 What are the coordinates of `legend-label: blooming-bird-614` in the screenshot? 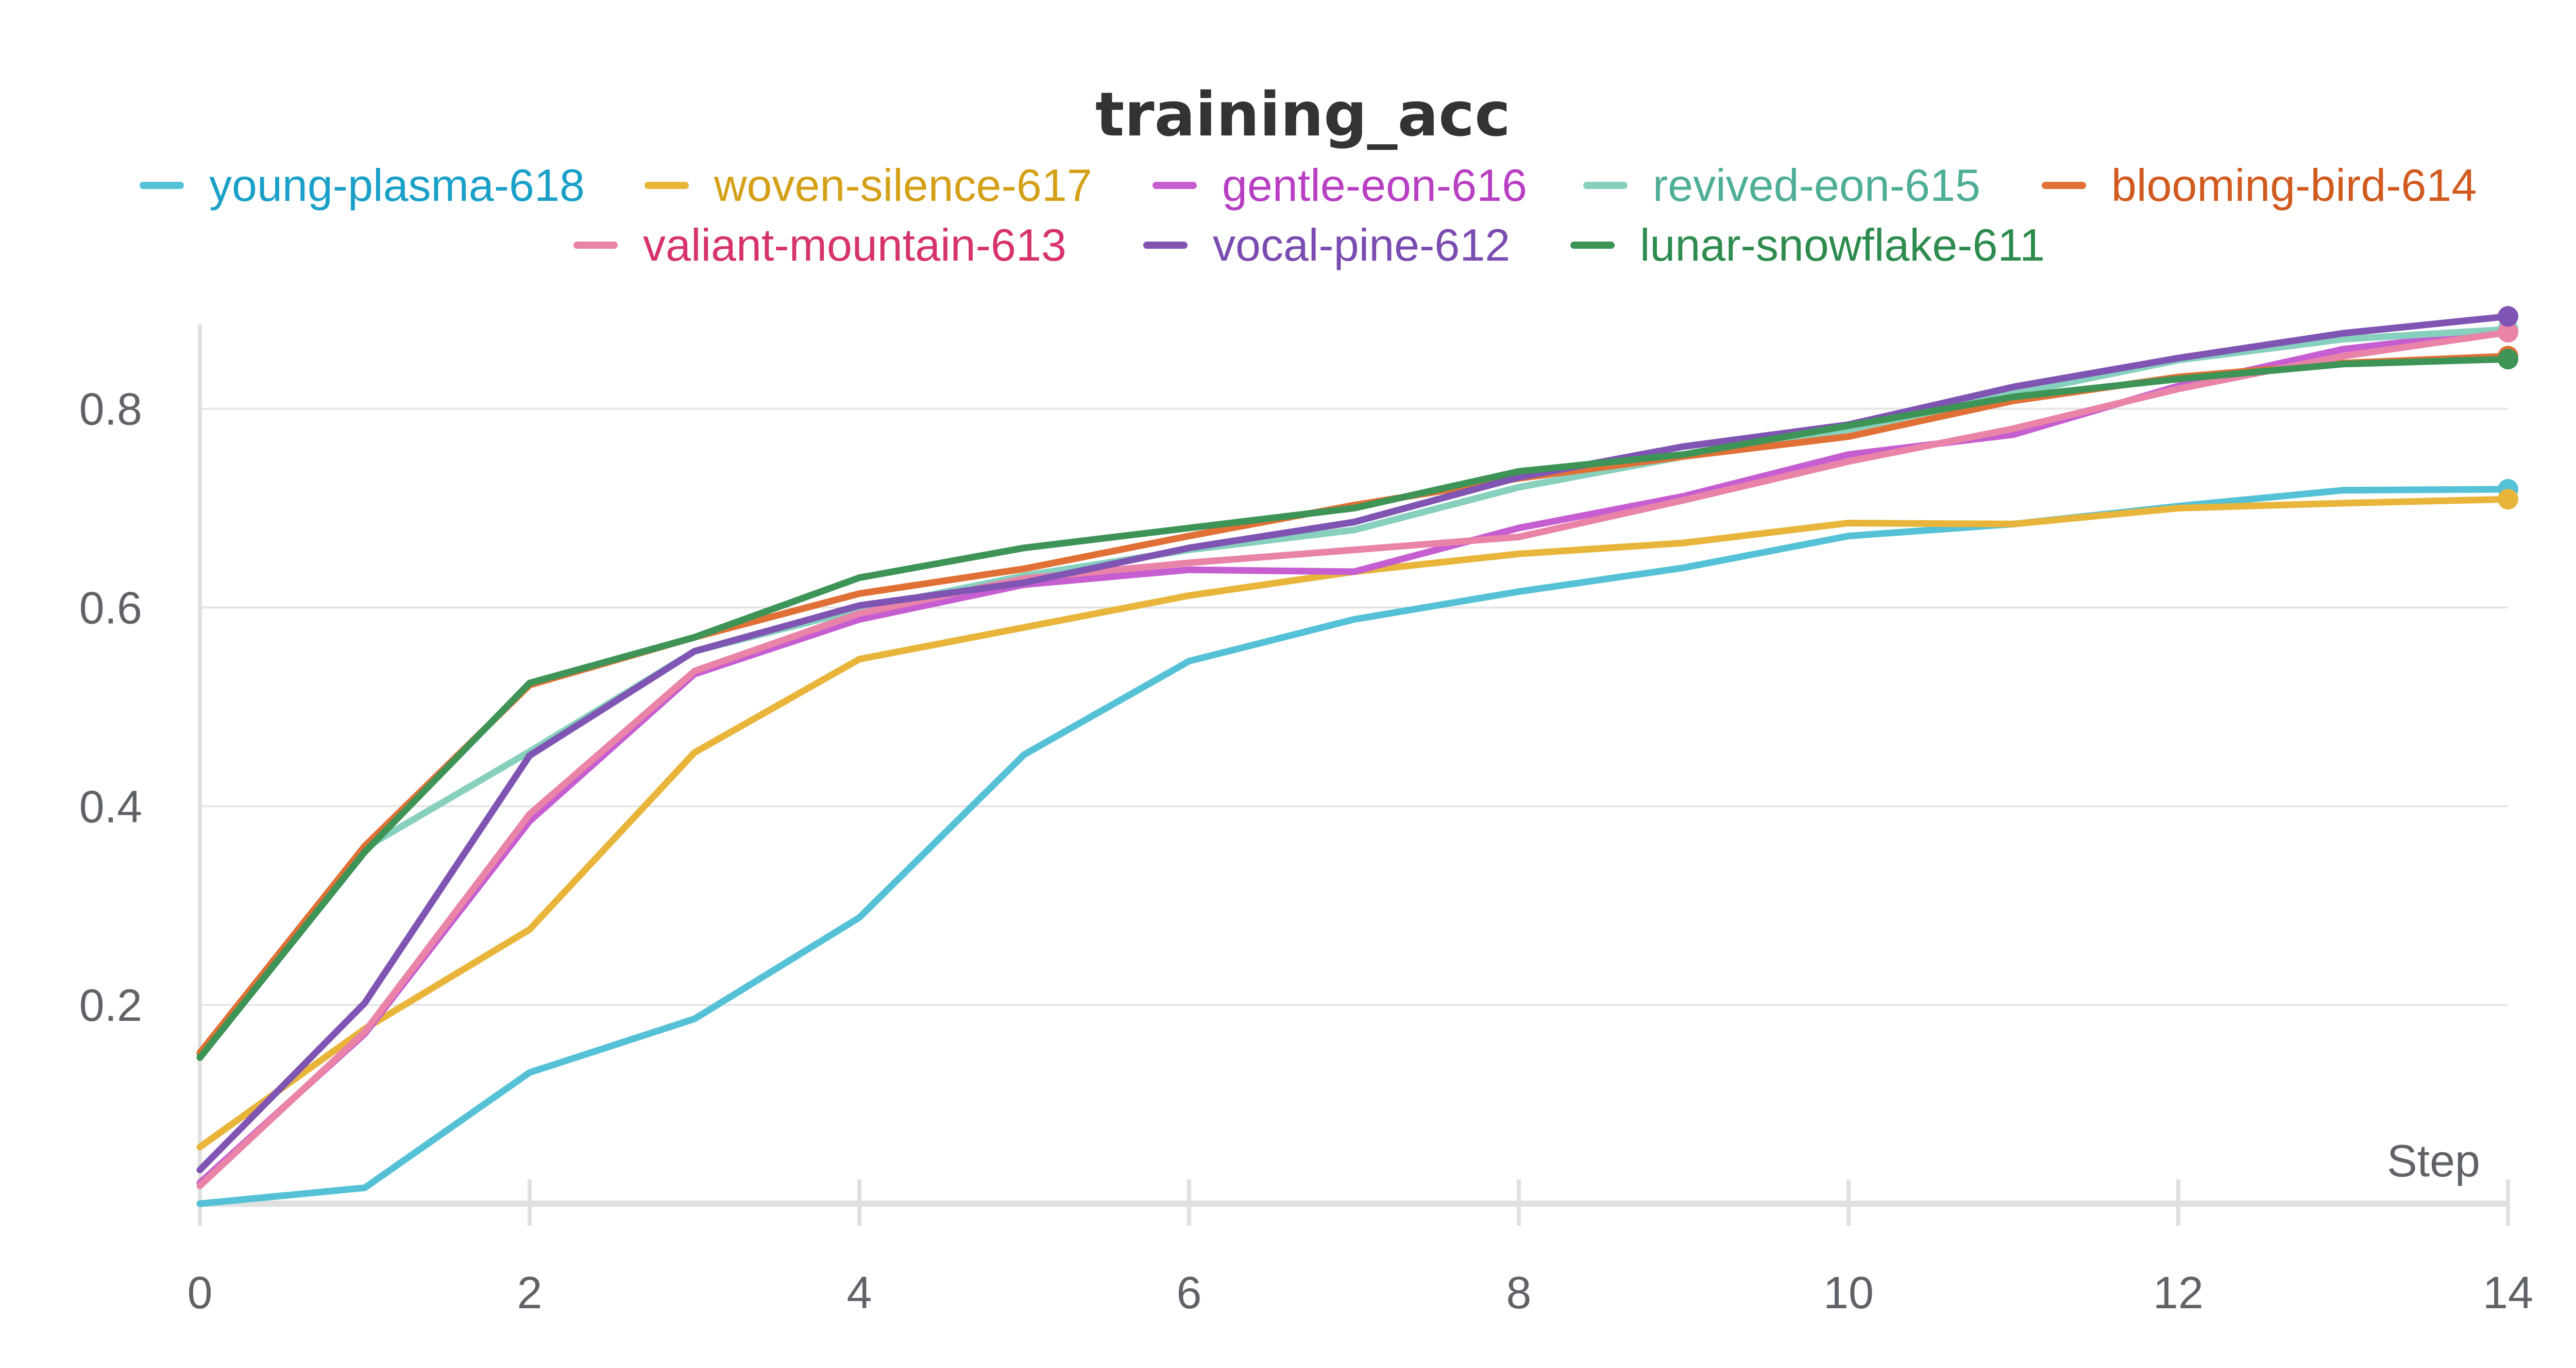 It's located at (2294, 185).